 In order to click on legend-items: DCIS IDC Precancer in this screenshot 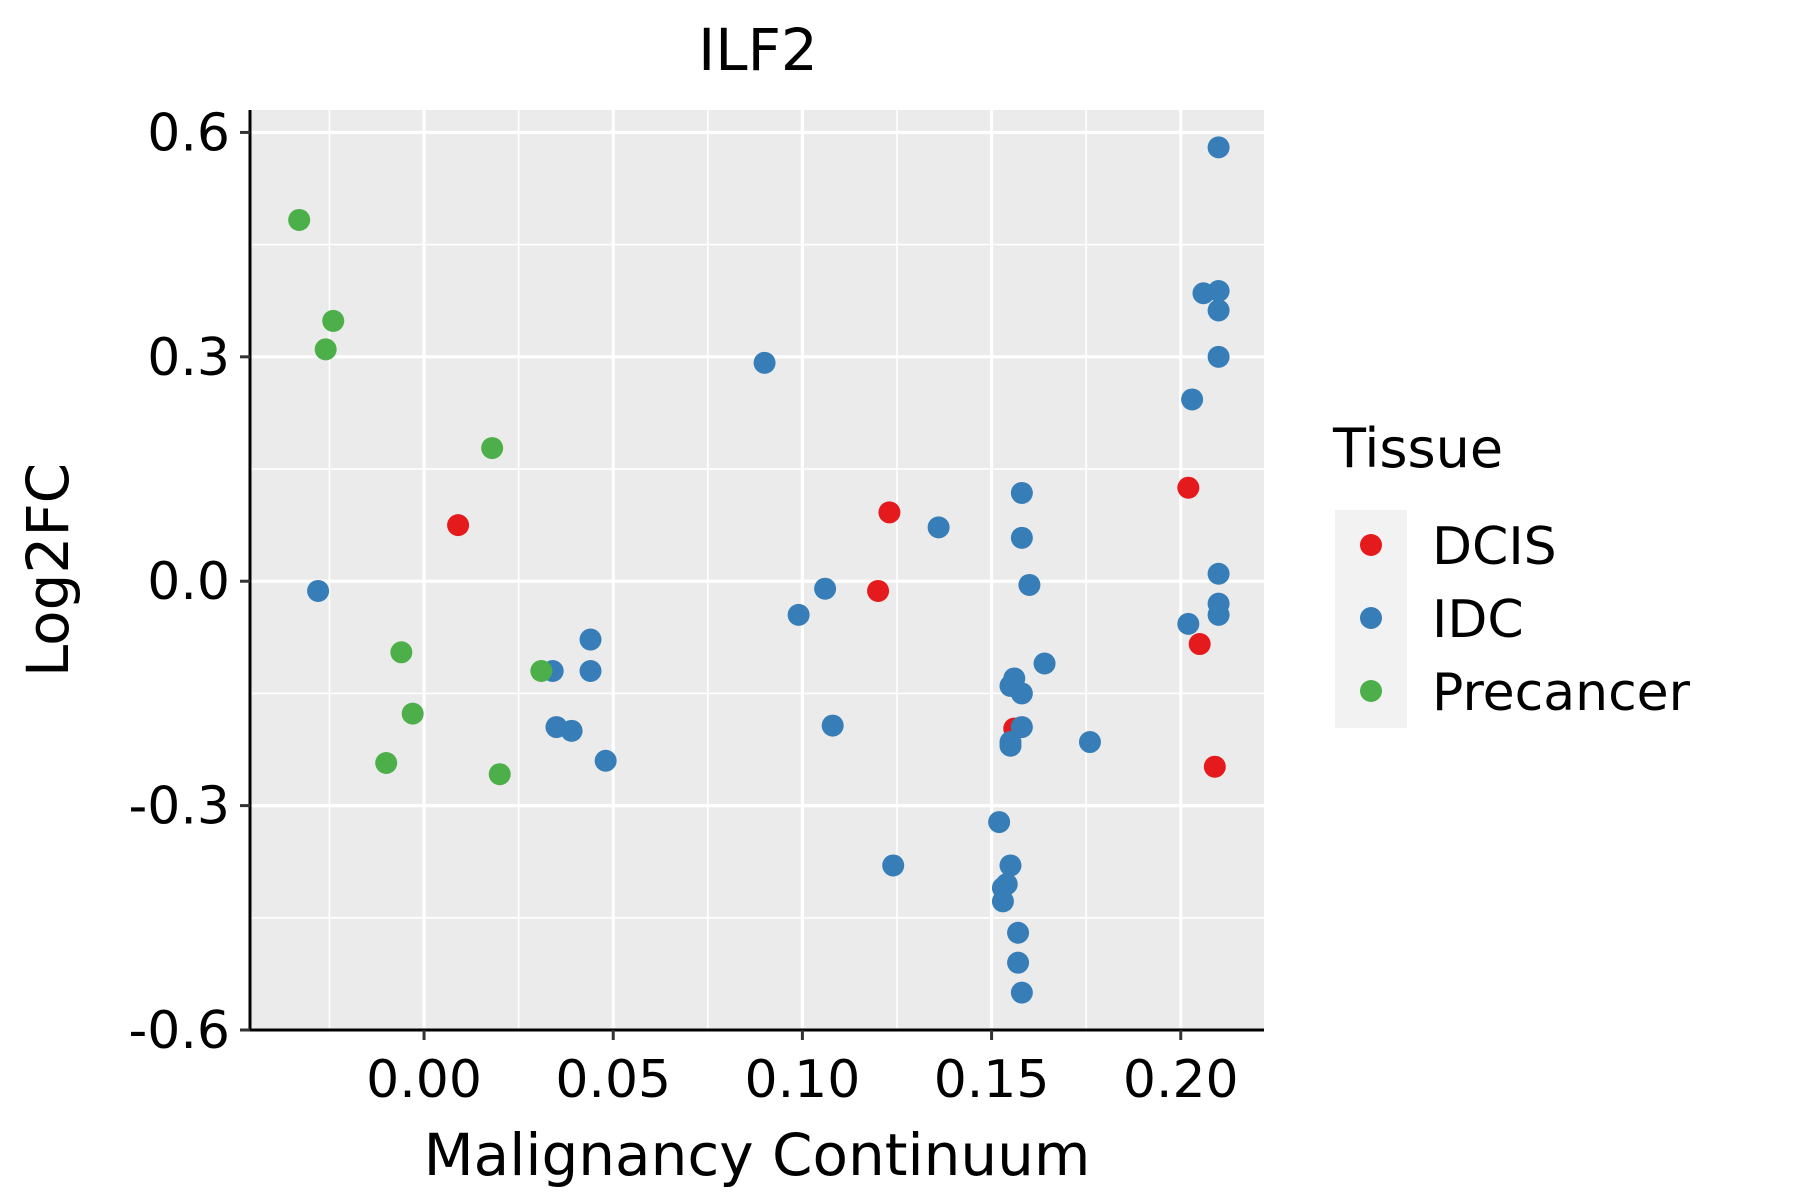, I will do `click(1525, 620)`.